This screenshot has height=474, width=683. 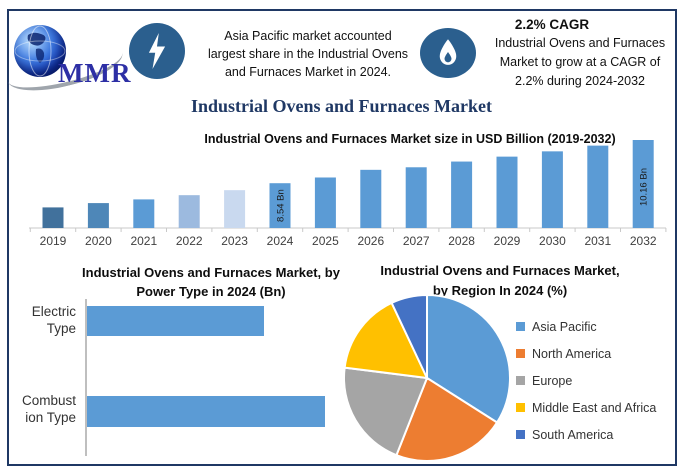 I want to click on pie-slice-north-america, so click(x=447, y=419).